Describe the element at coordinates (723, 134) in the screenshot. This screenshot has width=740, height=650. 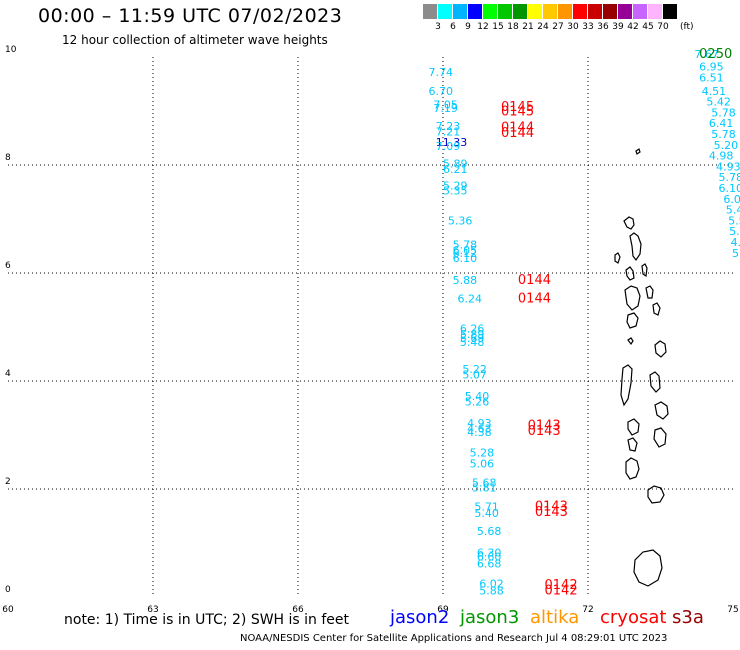
I see `wave-height-value: 5.78` at that location.